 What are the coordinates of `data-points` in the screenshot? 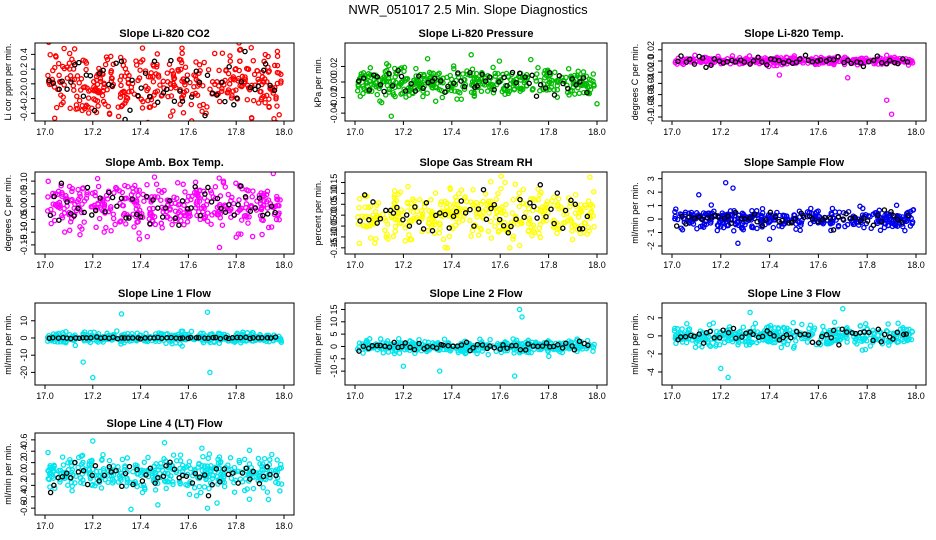 It's located at (477, 85).